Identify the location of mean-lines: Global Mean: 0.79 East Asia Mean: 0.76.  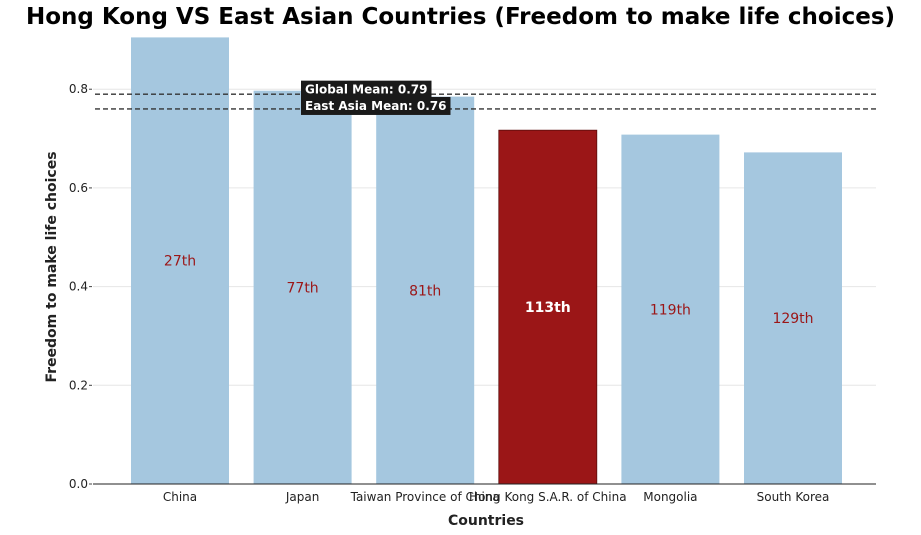
(485, 97).